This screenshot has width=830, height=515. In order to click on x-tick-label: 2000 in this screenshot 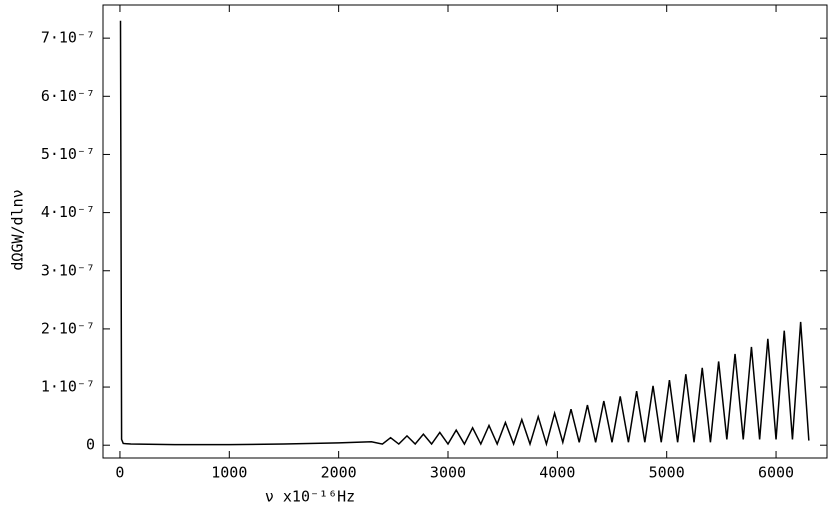, I will do `click(339, 473)`.